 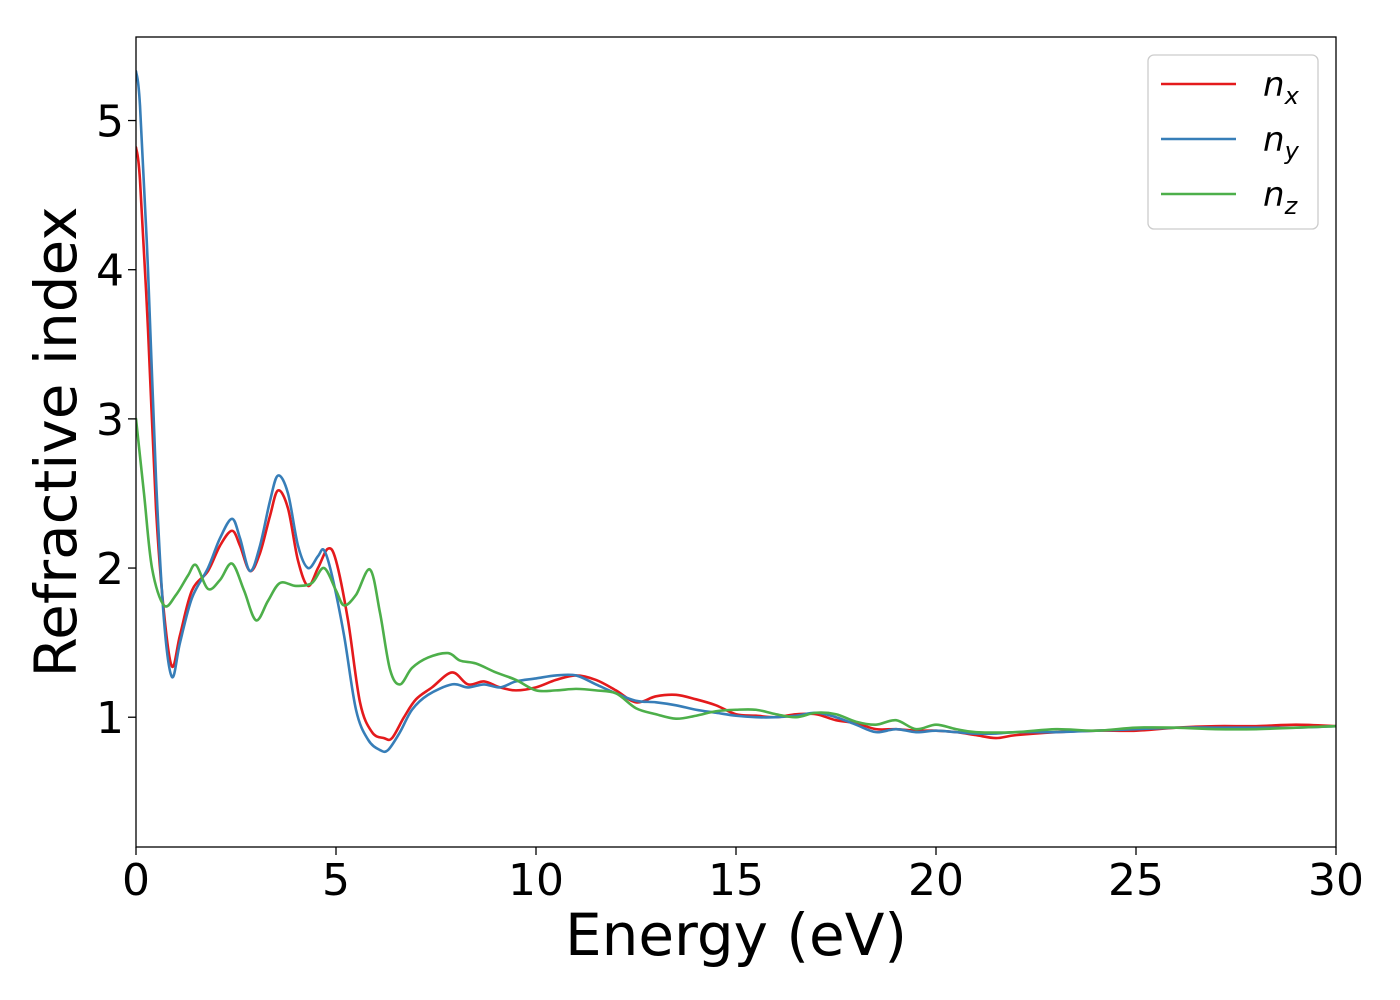 I want to click on legend-label-ny: ny, so click(x=1281, y=142).